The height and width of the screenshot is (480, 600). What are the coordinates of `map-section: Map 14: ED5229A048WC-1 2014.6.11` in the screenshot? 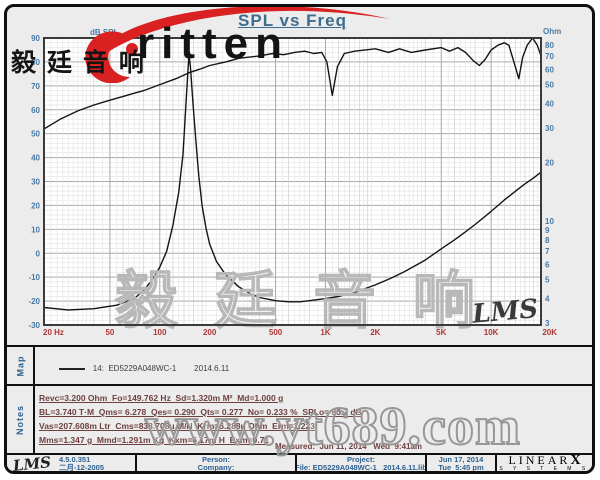 It's located at (299, 364).